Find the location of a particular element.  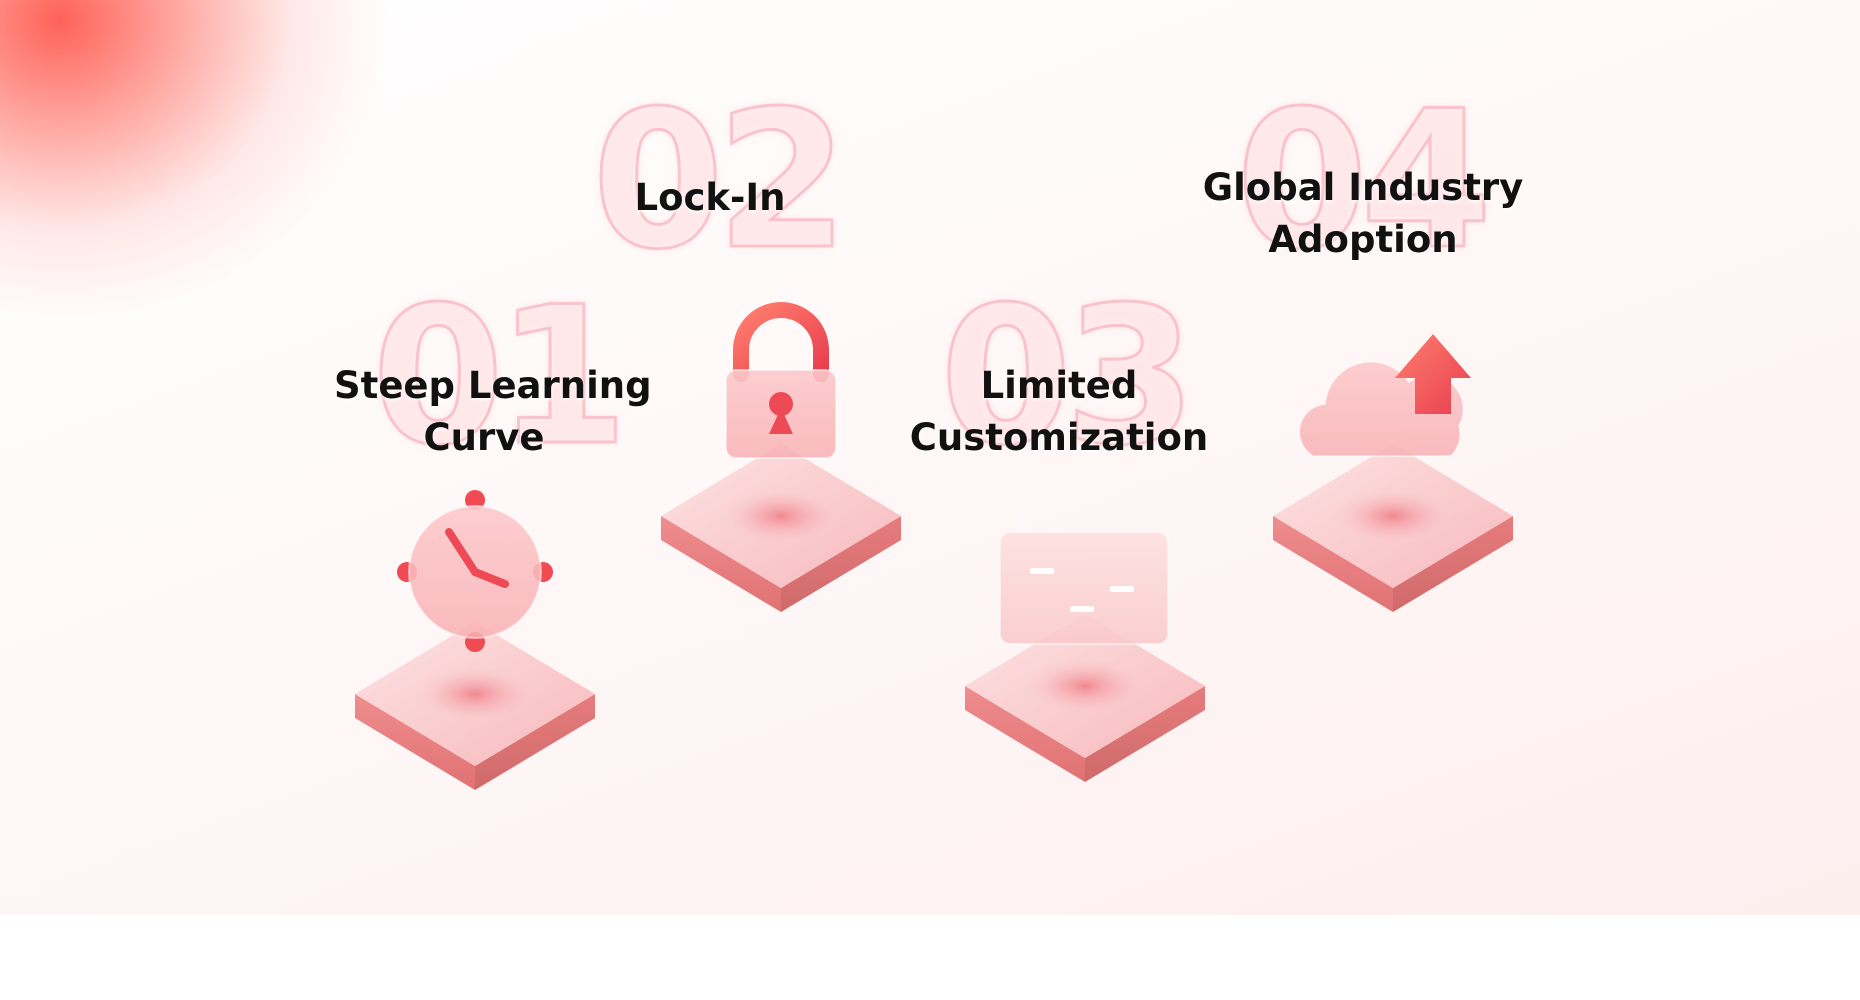

clock-illustration is located at coordinates (475, 640).